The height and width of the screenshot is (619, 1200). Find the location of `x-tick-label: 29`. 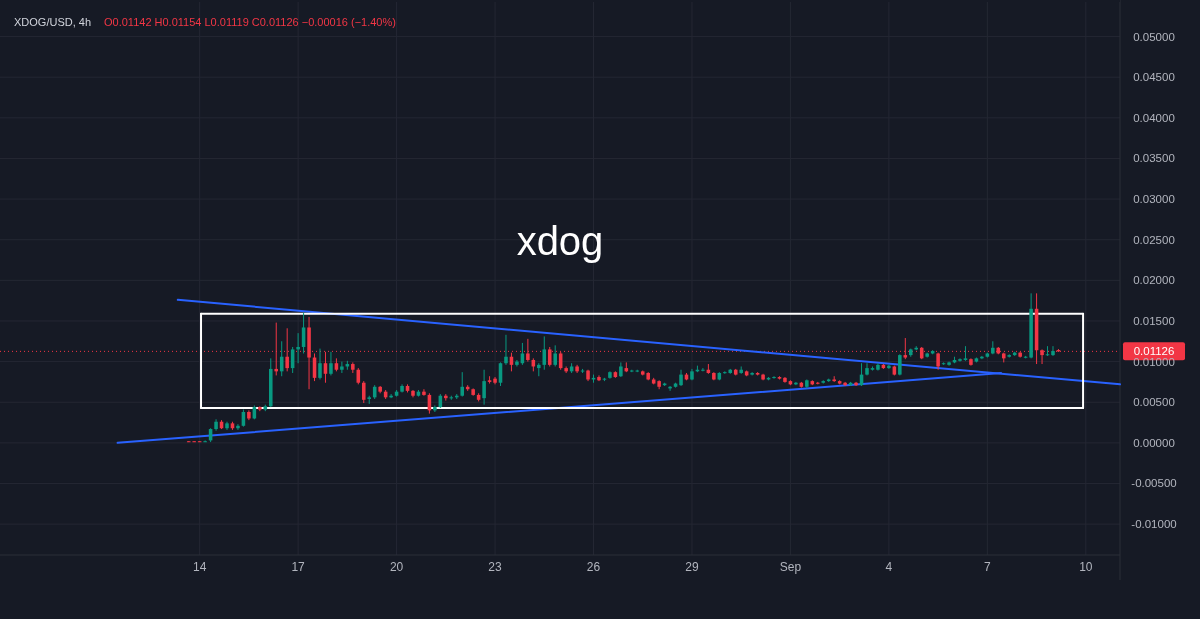

x-tick-label: 29 is located at coordinates (692, 567).